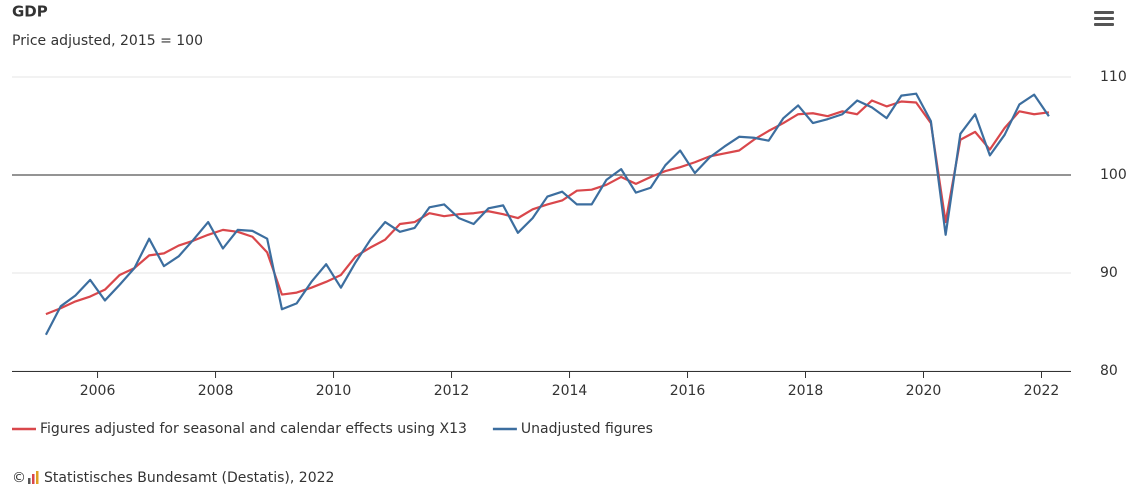 The height and width of the screenshot is (498, 1135). What do you see at coordinates (570, 391) in the screenshot?
I see `x-tick-label: 2014` at bounding box center [570, 391].